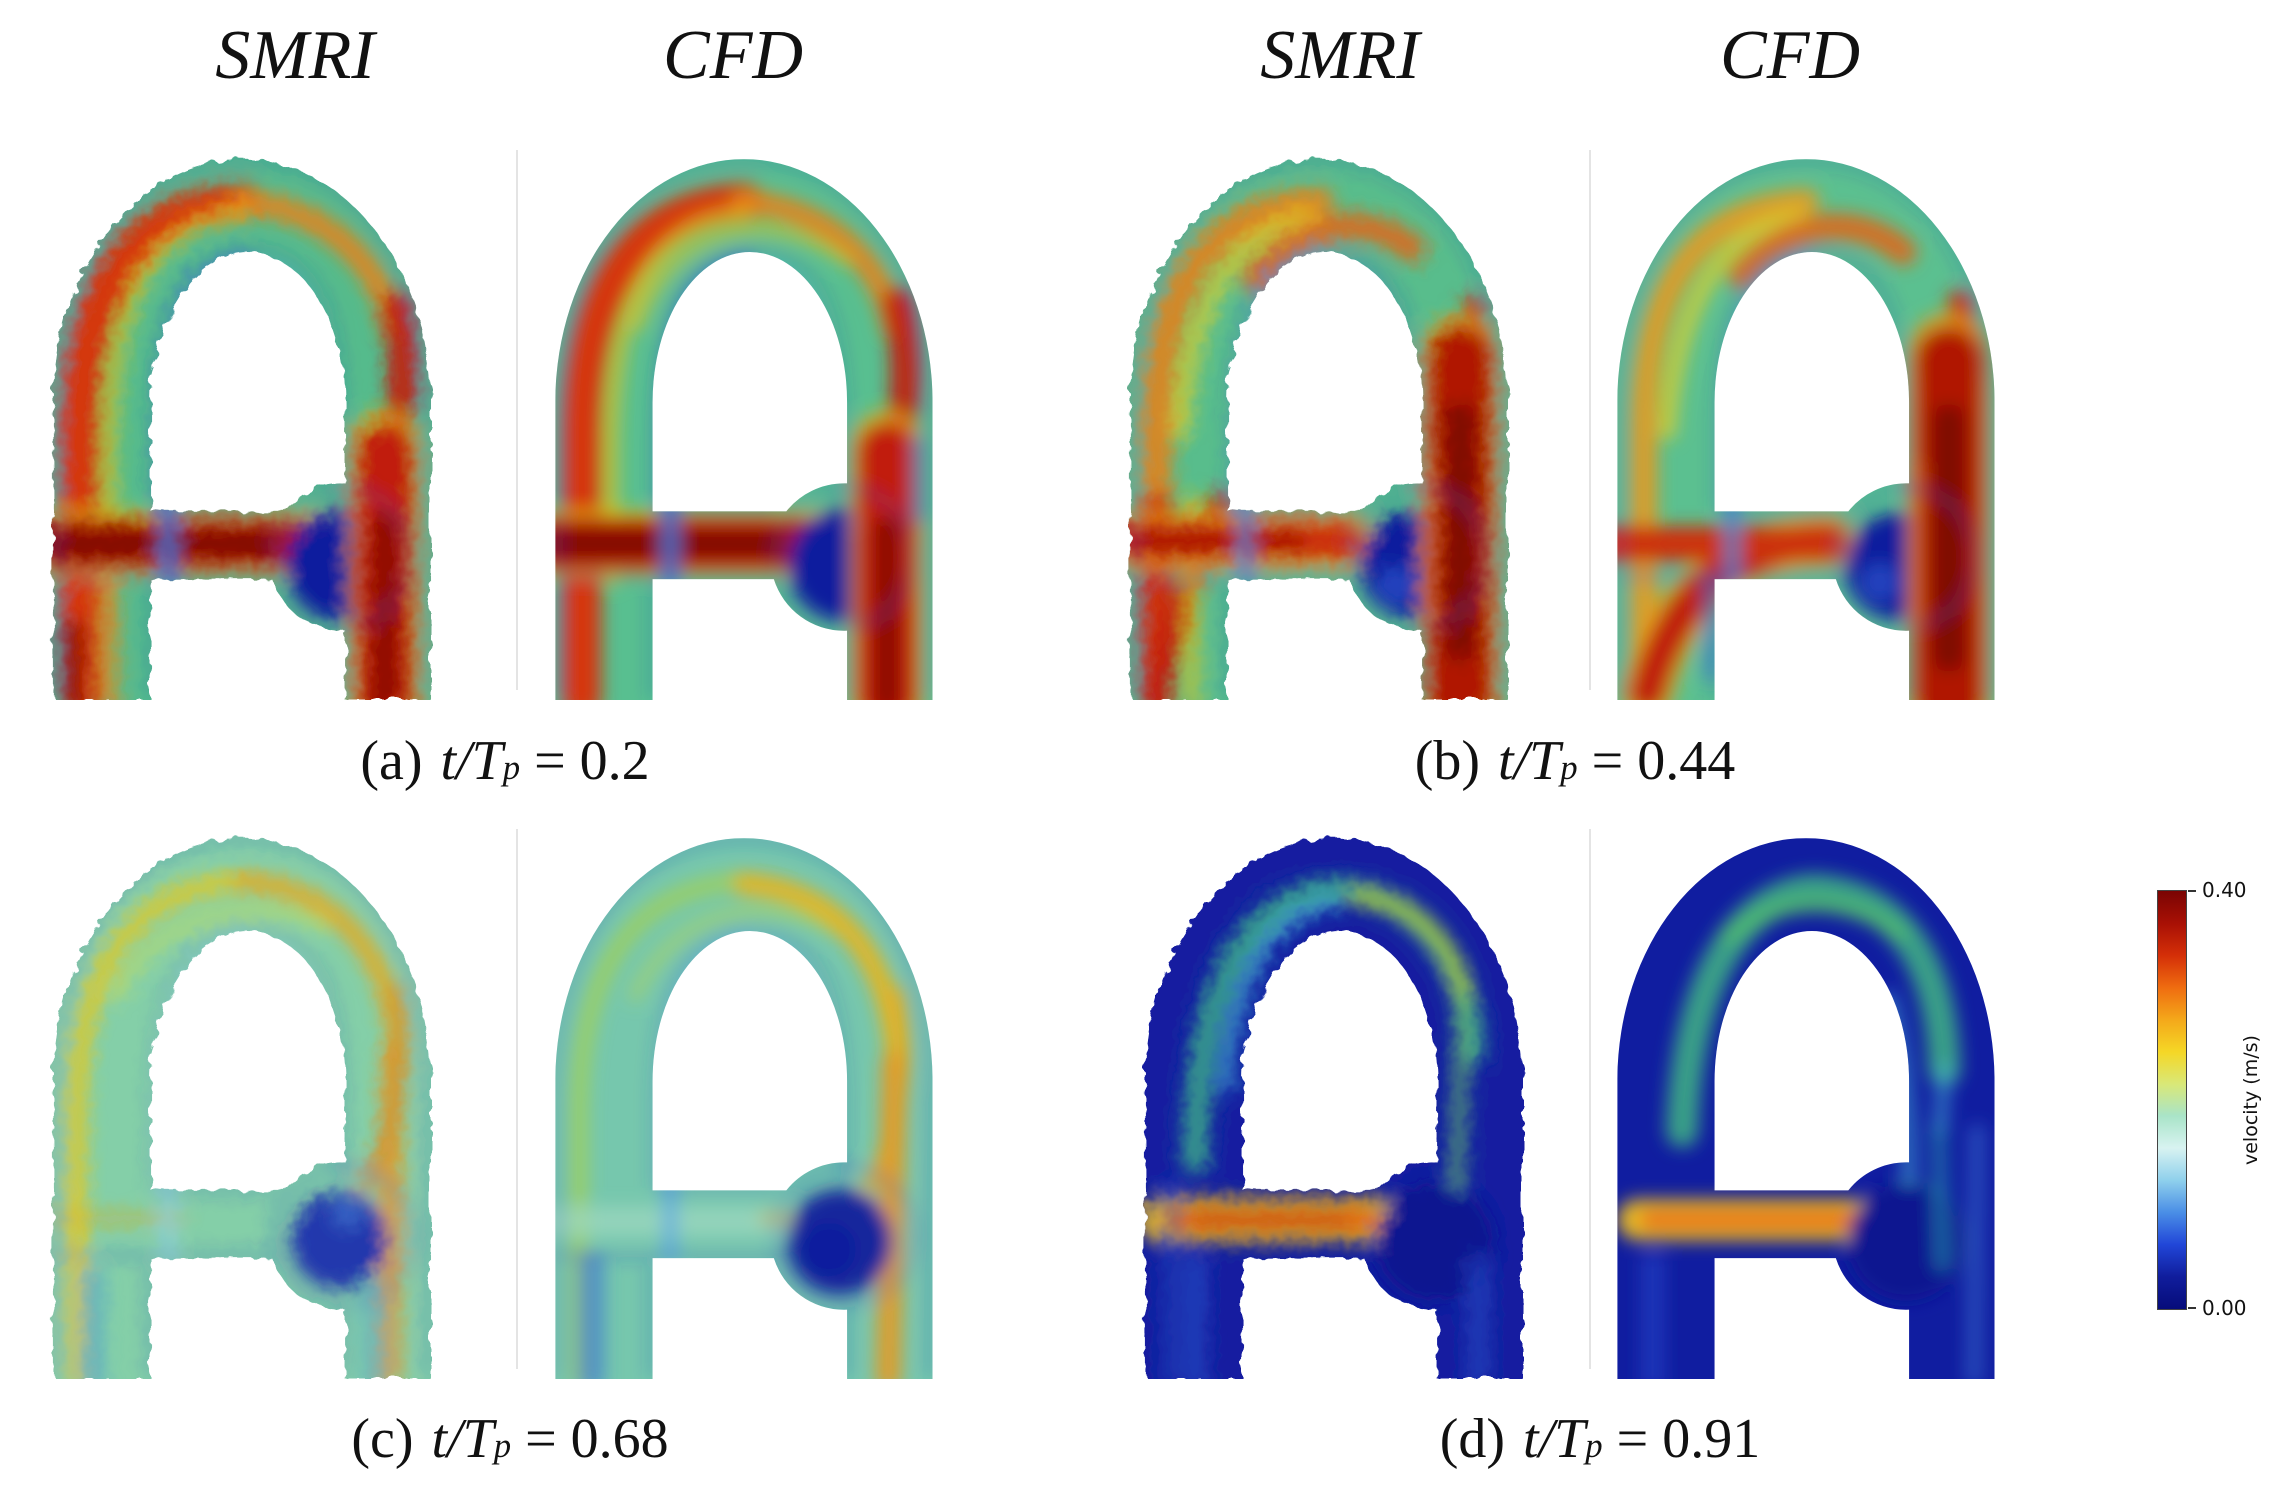 The height and width of the screenshot is (1509, 2279). I want to click on colorbar-axis-label: velocity (m/s), so click(2251, 1100).